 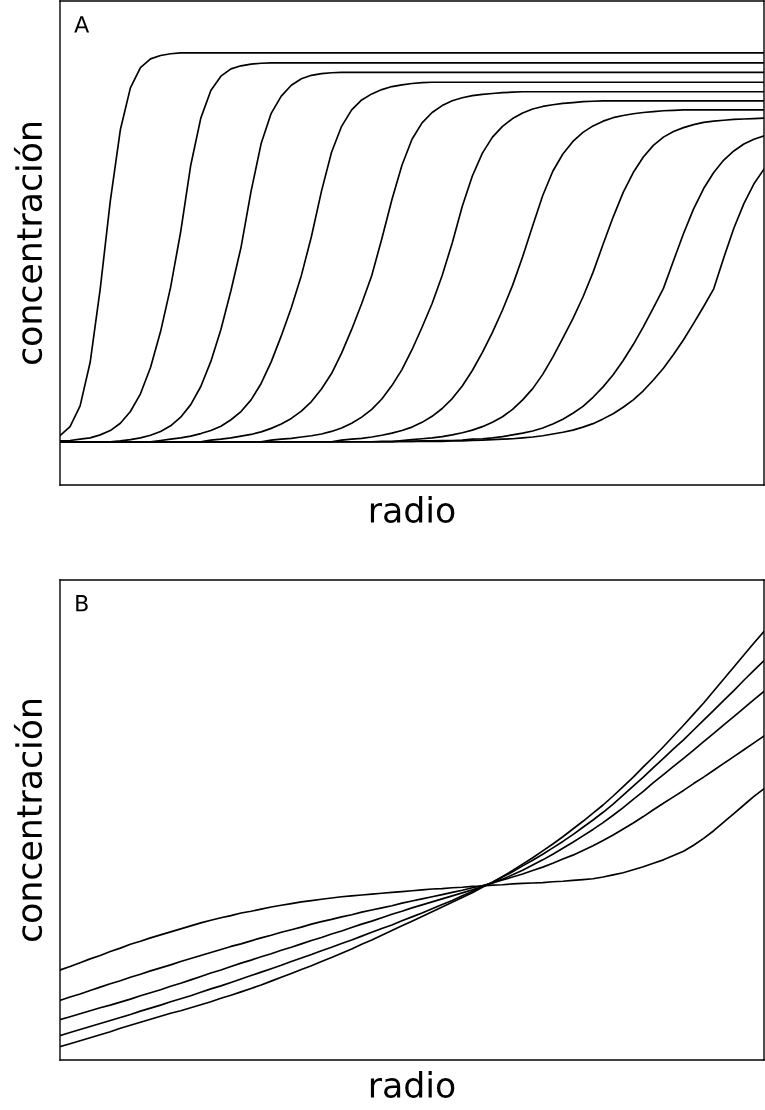 What do you see at coordinates (82, 603) in the screenshot?
I see `text: B` at bounding box center [82, 603].